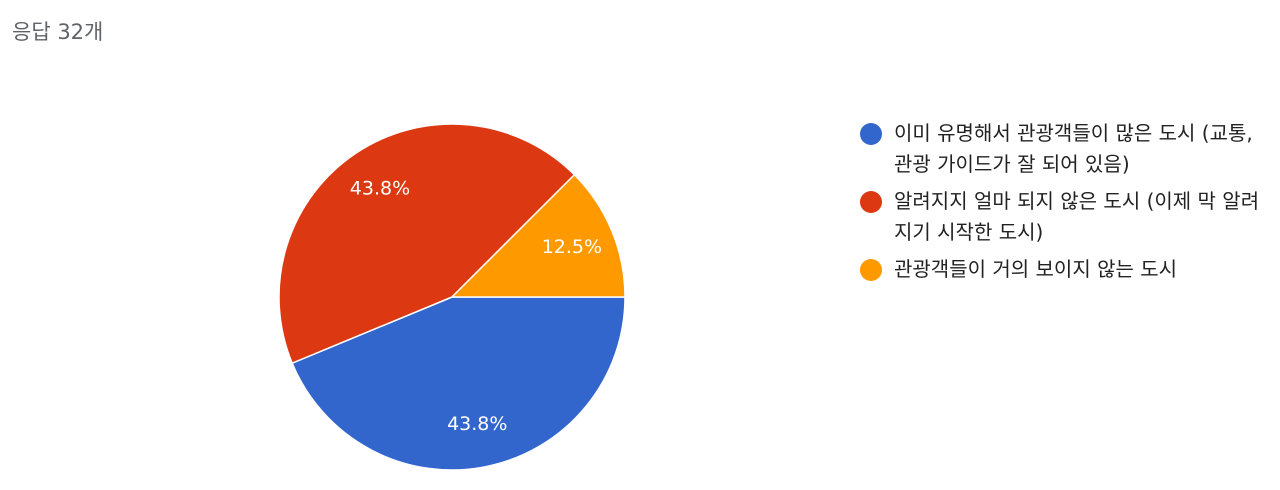 The image size is (1280, 490). Describe the element at coordinates (1036, 269) in the screenshot. I see `legend-label: 관광객들이 거의 보이지 않는 도시` at that location.